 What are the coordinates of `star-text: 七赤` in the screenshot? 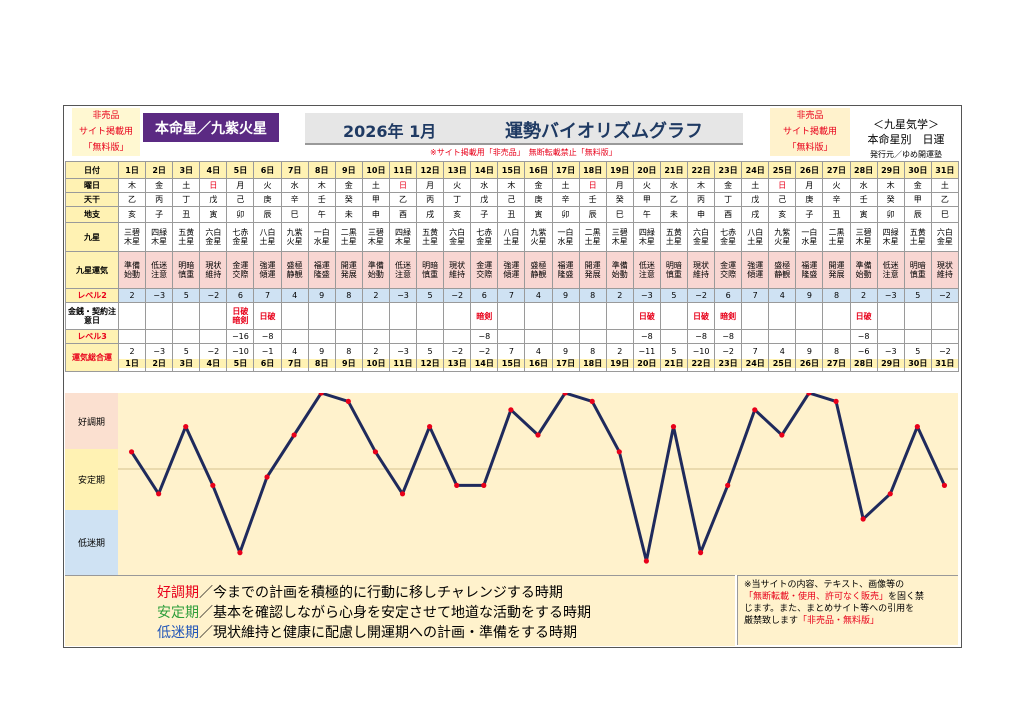 It's located at (240, 232).